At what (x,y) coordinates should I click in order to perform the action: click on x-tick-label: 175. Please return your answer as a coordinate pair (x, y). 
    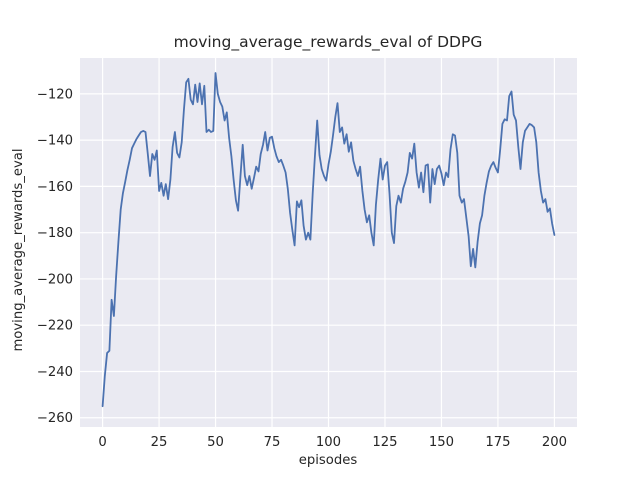
    Looking at the image, I should click on (497, 442).